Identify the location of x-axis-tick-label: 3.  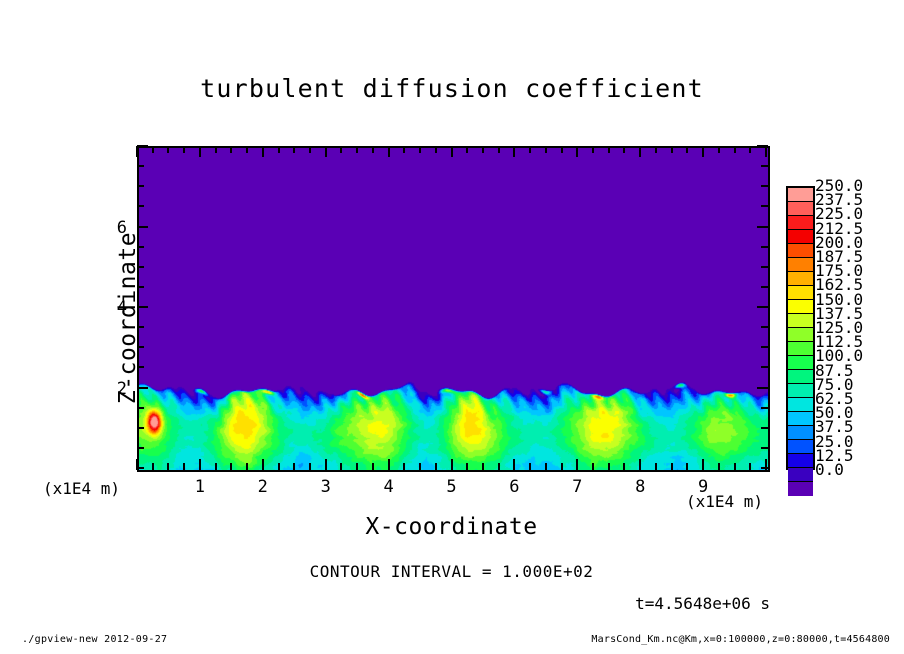
(325, 487).